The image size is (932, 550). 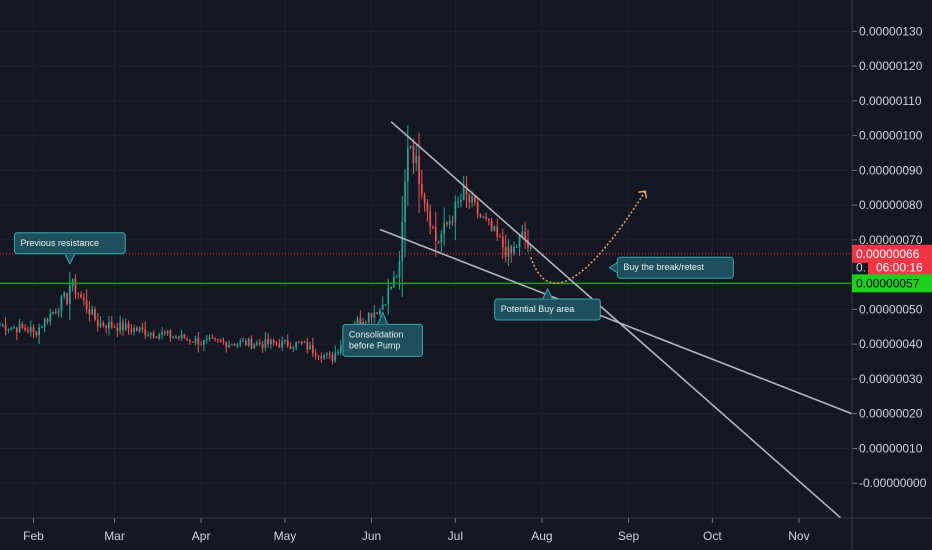 What do you see at coordinates (466, 530) in the screenshot?
I see `x-axis: Feb Mar Apr May Jun Jul Aug Sep Oct Nov` at bounding box center [466, 530].